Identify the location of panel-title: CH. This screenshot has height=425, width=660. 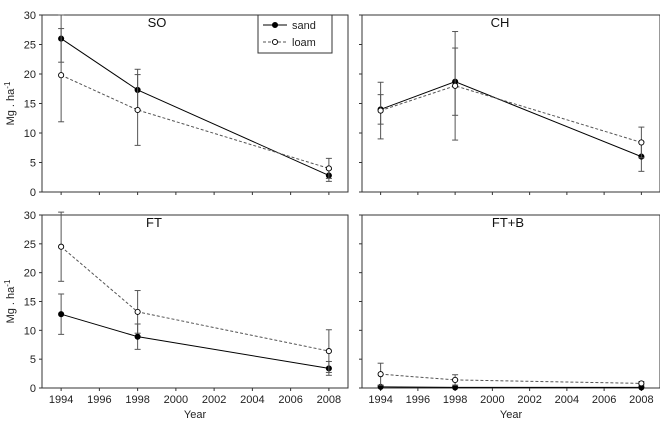
(500, 22).